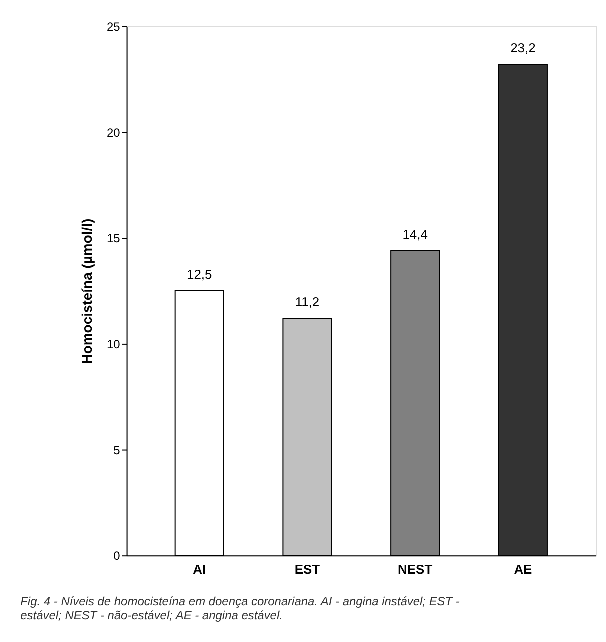  I want to click on y-tick-label: 0, so click(117, 556).